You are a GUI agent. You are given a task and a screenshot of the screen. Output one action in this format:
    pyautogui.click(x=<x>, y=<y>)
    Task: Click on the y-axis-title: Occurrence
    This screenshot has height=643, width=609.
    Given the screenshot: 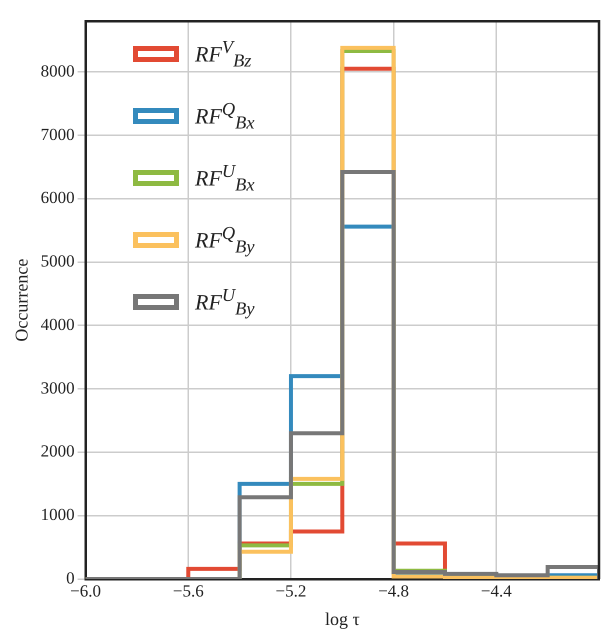 What is the action you would take?
    pyautogui.click(x=22, y=300)
    